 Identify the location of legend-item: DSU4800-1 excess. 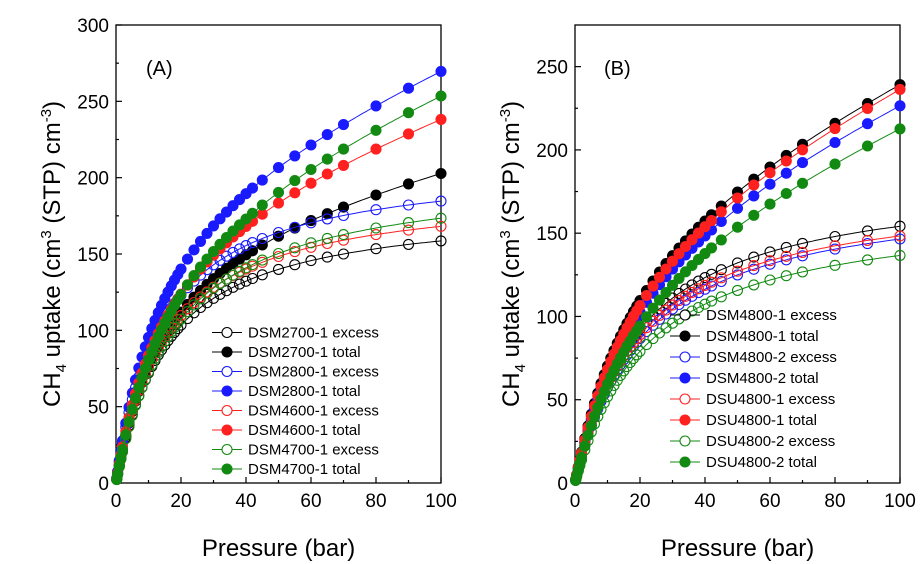
(752, 399).